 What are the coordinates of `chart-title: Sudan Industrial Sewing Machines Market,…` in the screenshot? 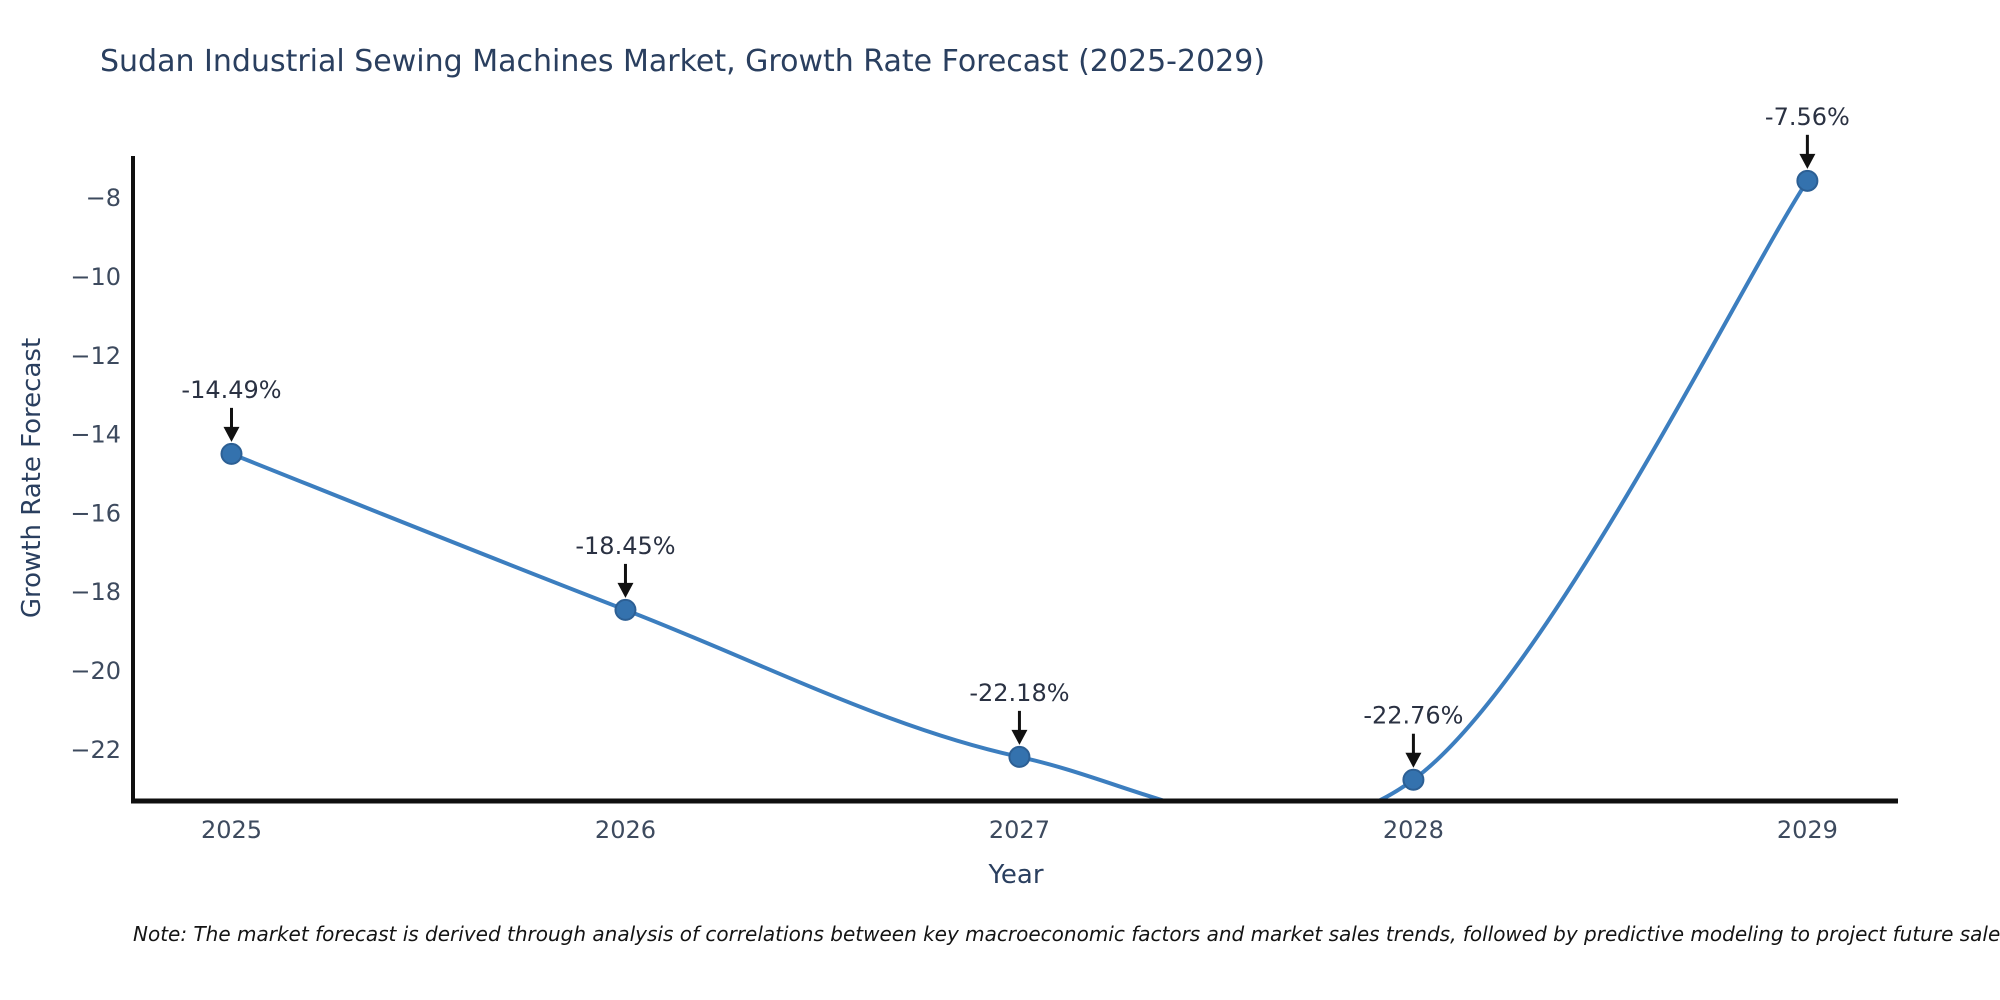 It's located at (683, 61).